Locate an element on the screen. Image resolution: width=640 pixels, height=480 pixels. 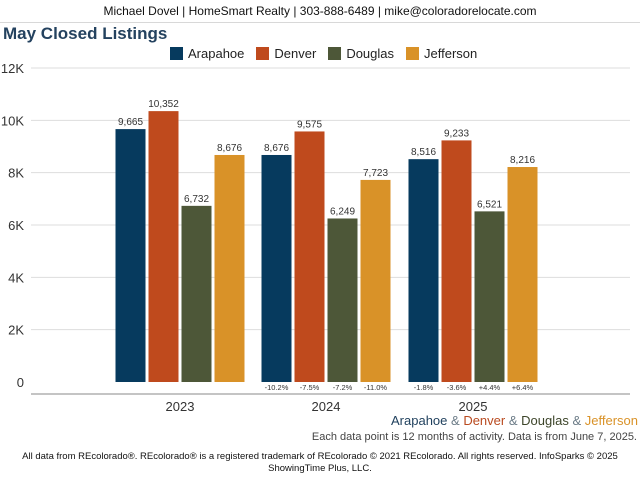
bar-value-label: 8,216 is located at coordinates (522, 160).